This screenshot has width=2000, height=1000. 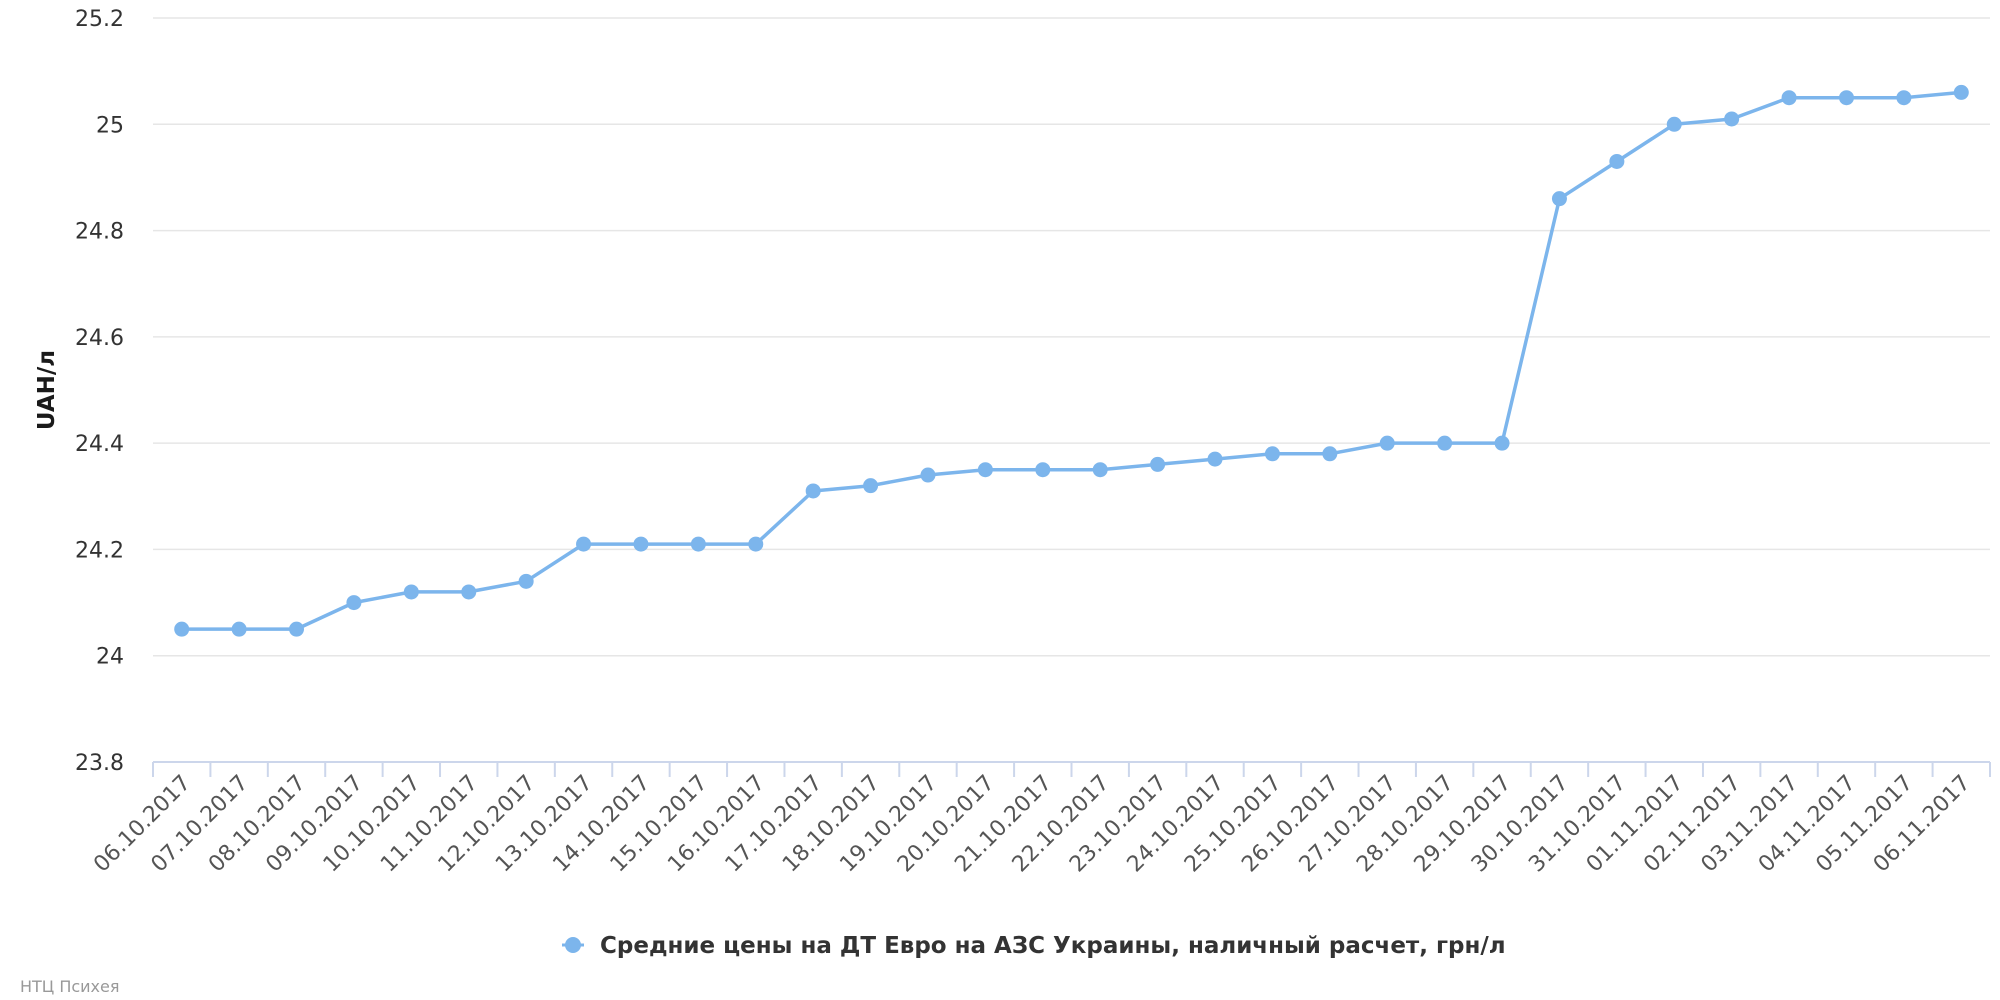 What do you see at coordinates (110, 125) in the screenshot?
I see `y-tick-label: 25` at bounding box center [110, 125].